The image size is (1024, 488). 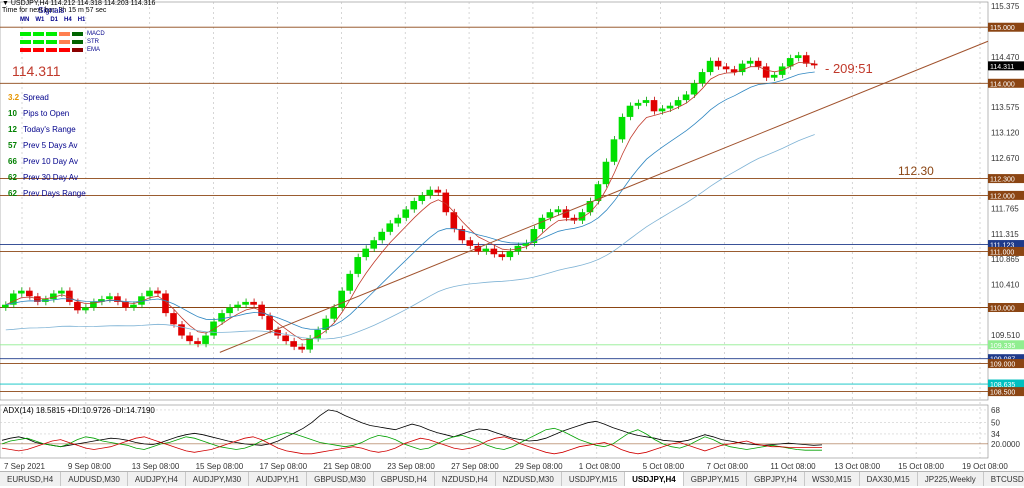 What do you see at coordinates (62, 34) in the screenshot?
I see `signal-row: MACD` at bounding box center [62, 34].